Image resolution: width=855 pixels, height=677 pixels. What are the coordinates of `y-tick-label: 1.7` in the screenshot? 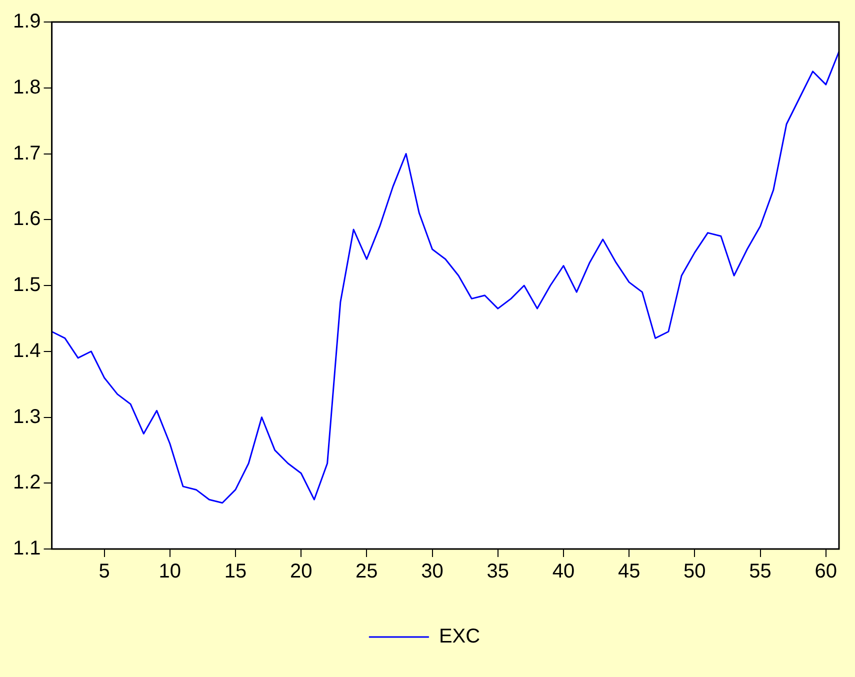 It's located at (26, 153).